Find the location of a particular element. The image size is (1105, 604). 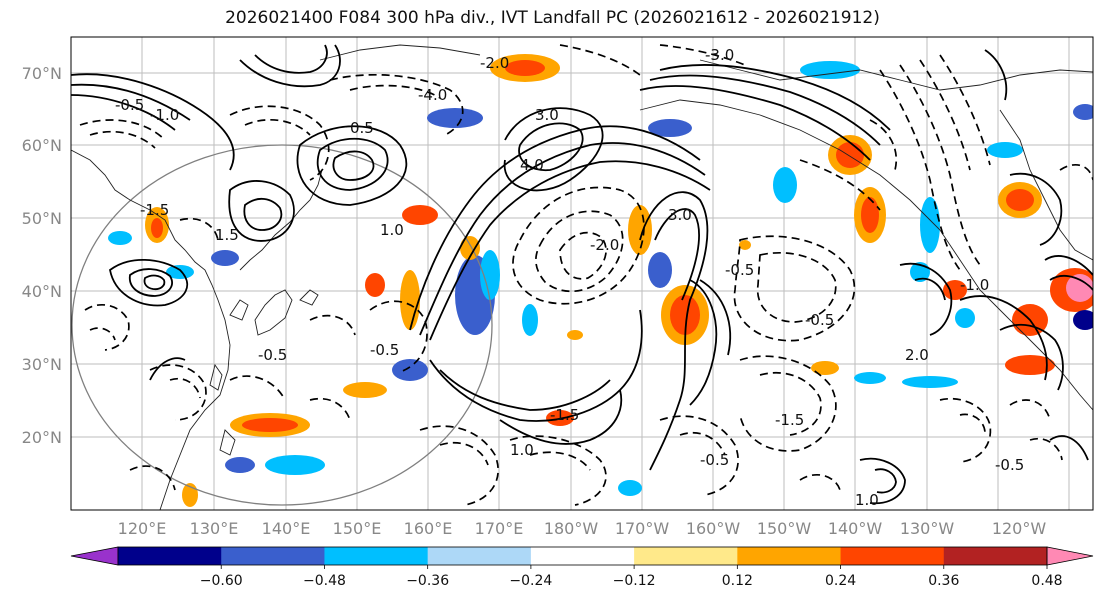

colorbar-tick-label: 0.24 is located at coordinates (840, 581).